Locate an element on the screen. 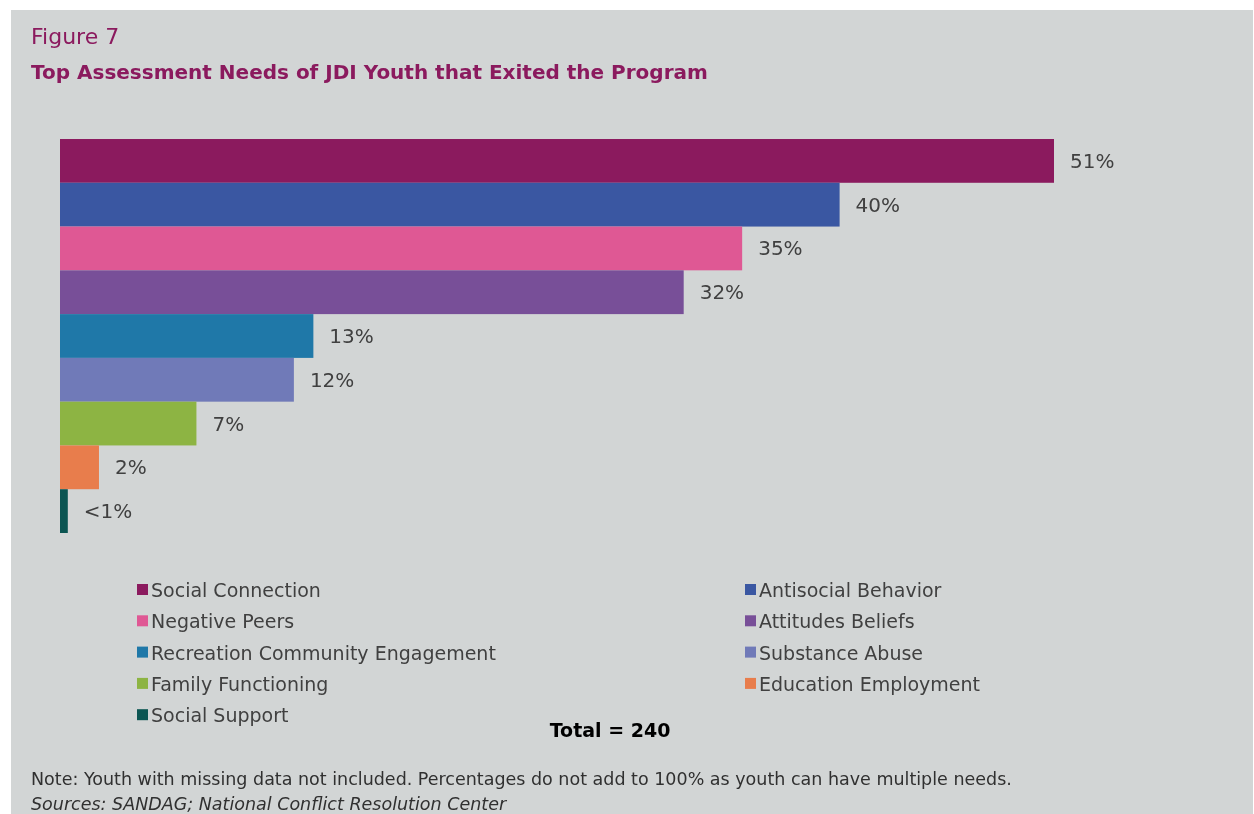 This screenshot has width=1254, height=814. source-note: Sources: SANDAG; National Conflict Resolution Center is located at coordinates (269, 804).